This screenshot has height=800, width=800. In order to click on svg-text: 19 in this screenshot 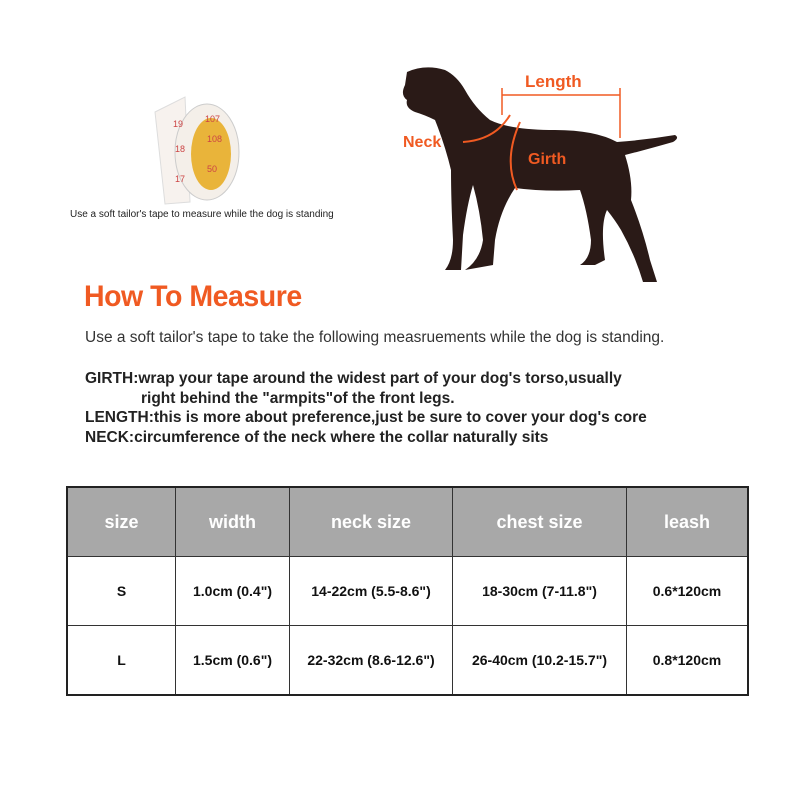, I will do `click(178, 124)`.